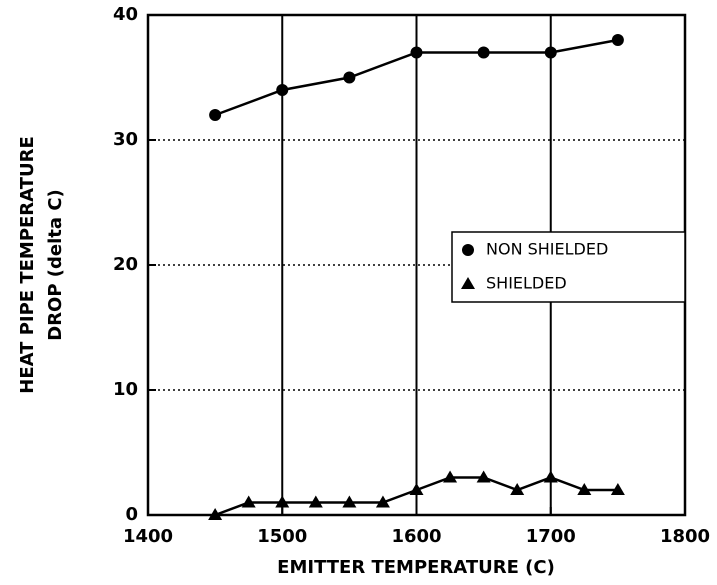 The image size is (717, 585). What do you see at coordinates (568, 267) in the screenshot?
I see `legend-box` at bounding box center [568, 267].